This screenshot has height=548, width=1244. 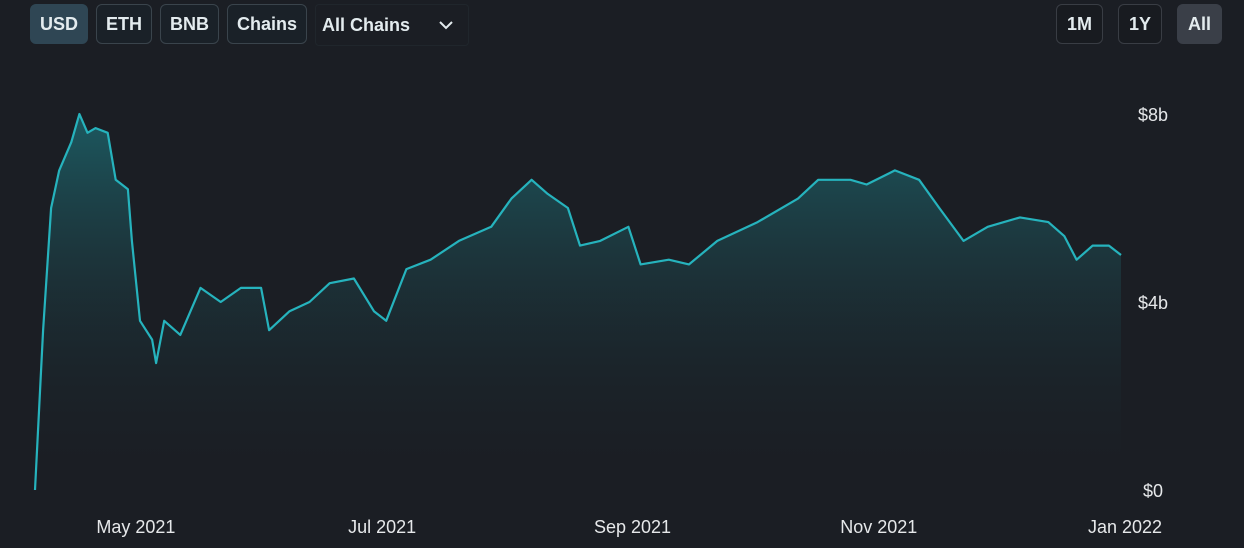 I want to click on chevron-down-icon, so click(x=446, y=25).